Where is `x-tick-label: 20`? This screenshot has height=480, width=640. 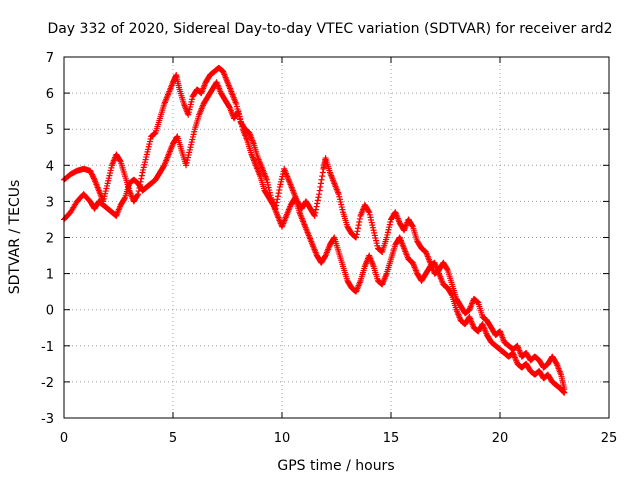 x-tick-label: 20 is located at coordinates (500, 438).